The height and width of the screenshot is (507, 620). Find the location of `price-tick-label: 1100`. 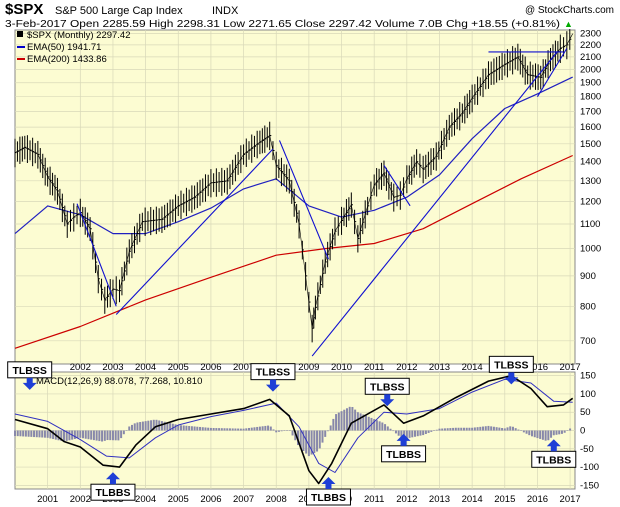

price-tick-label: 1100 is located at coordinates (590, 224).